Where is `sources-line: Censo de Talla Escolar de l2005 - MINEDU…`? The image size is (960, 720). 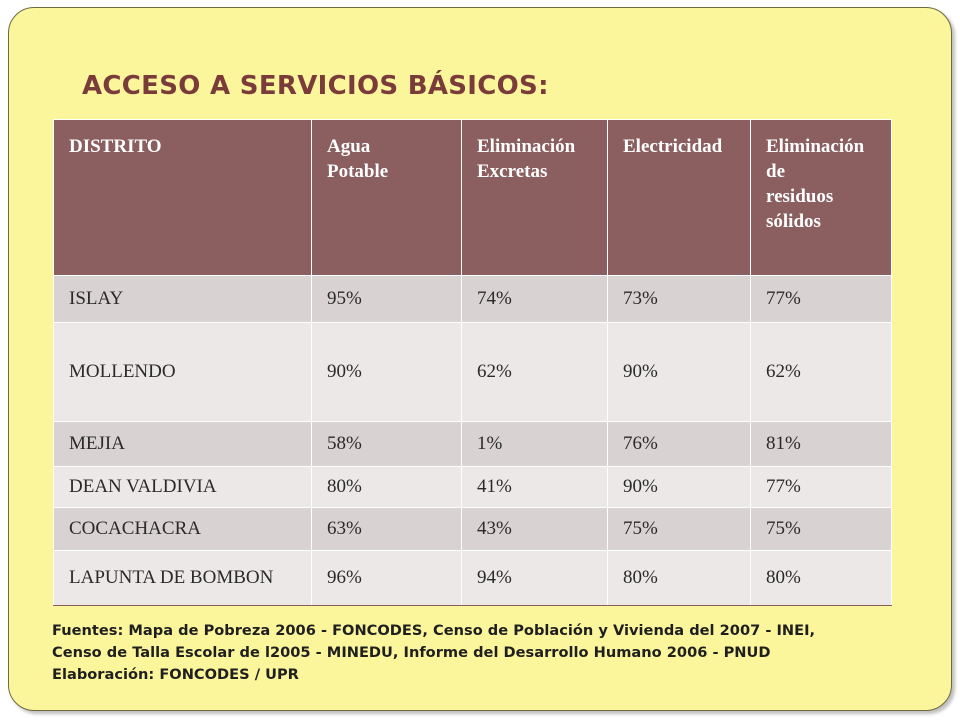
sources-line: Censo de Talla Escolar de l2005 - MINEDU… is located at coordinates (411, 652).